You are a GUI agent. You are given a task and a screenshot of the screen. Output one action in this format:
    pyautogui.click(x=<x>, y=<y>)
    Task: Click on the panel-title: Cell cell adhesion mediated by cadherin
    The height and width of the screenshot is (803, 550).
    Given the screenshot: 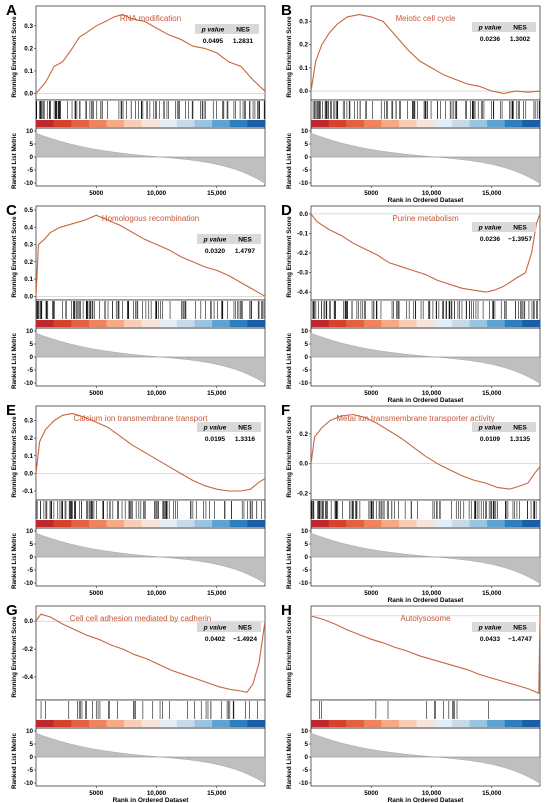 What is the action you would take?
    pyautogui.click(x=140, y=618)
    